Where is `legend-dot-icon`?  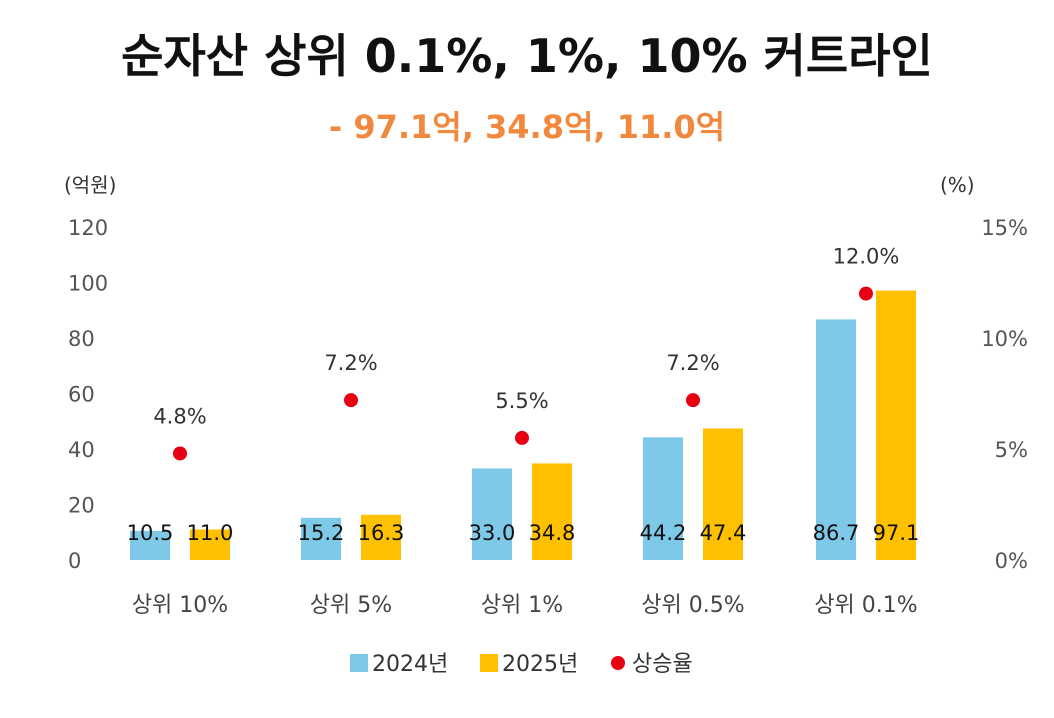
legend-dot-icon is located at coordinates (618, 663).